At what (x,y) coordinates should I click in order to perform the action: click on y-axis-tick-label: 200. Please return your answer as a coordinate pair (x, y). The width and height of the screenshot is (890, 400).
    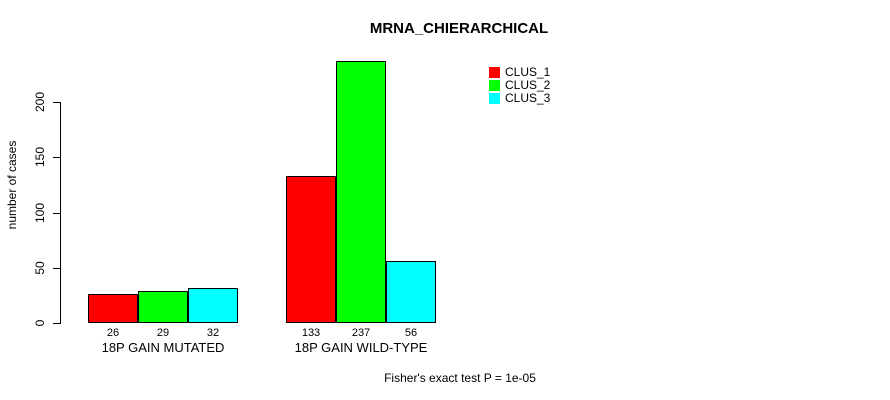
    Looking at the image, I should click on (40, 102).